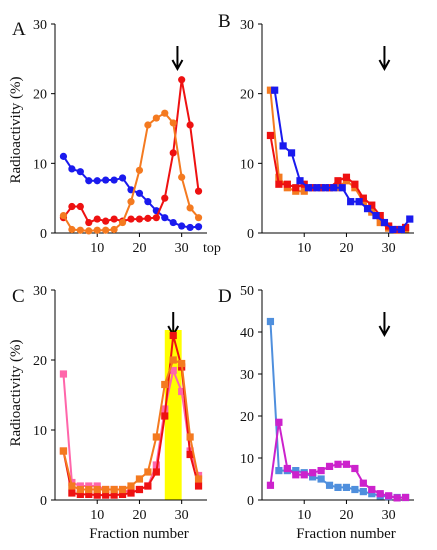  Describe the element at coordinates (225, 296) in the screenshot. I see `panel-letter: D` at that location.